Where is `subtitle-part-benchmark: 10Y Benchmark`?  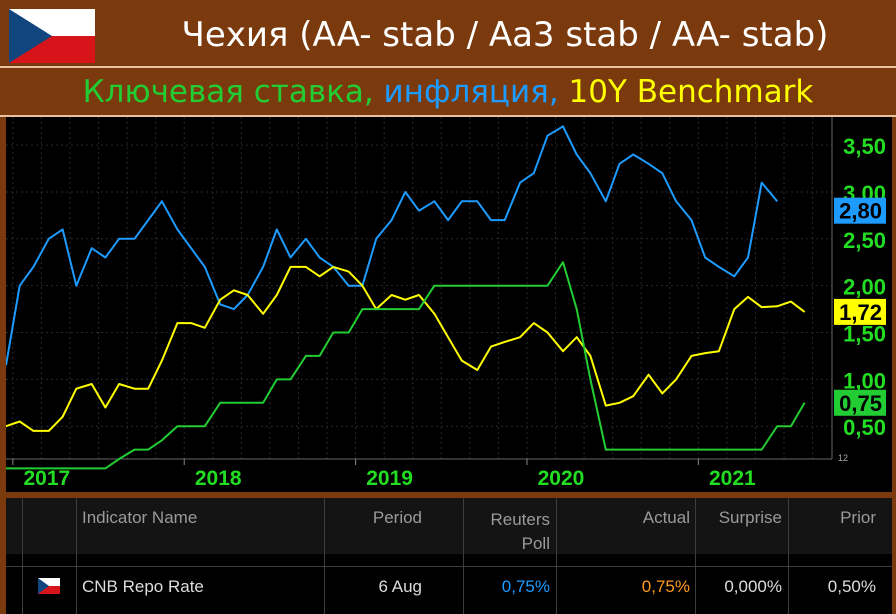 subtitle-part-benchmark: 10Y Benchmark is located at coordinates (691, 92).